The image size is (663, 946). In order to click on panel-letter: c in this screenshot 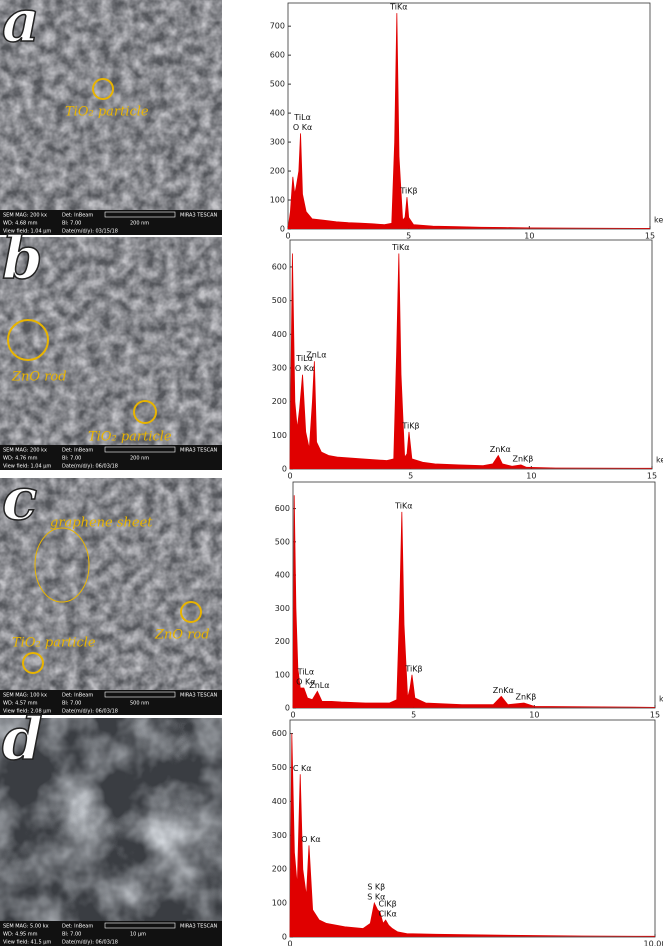, I will do `click(19, 499)`.